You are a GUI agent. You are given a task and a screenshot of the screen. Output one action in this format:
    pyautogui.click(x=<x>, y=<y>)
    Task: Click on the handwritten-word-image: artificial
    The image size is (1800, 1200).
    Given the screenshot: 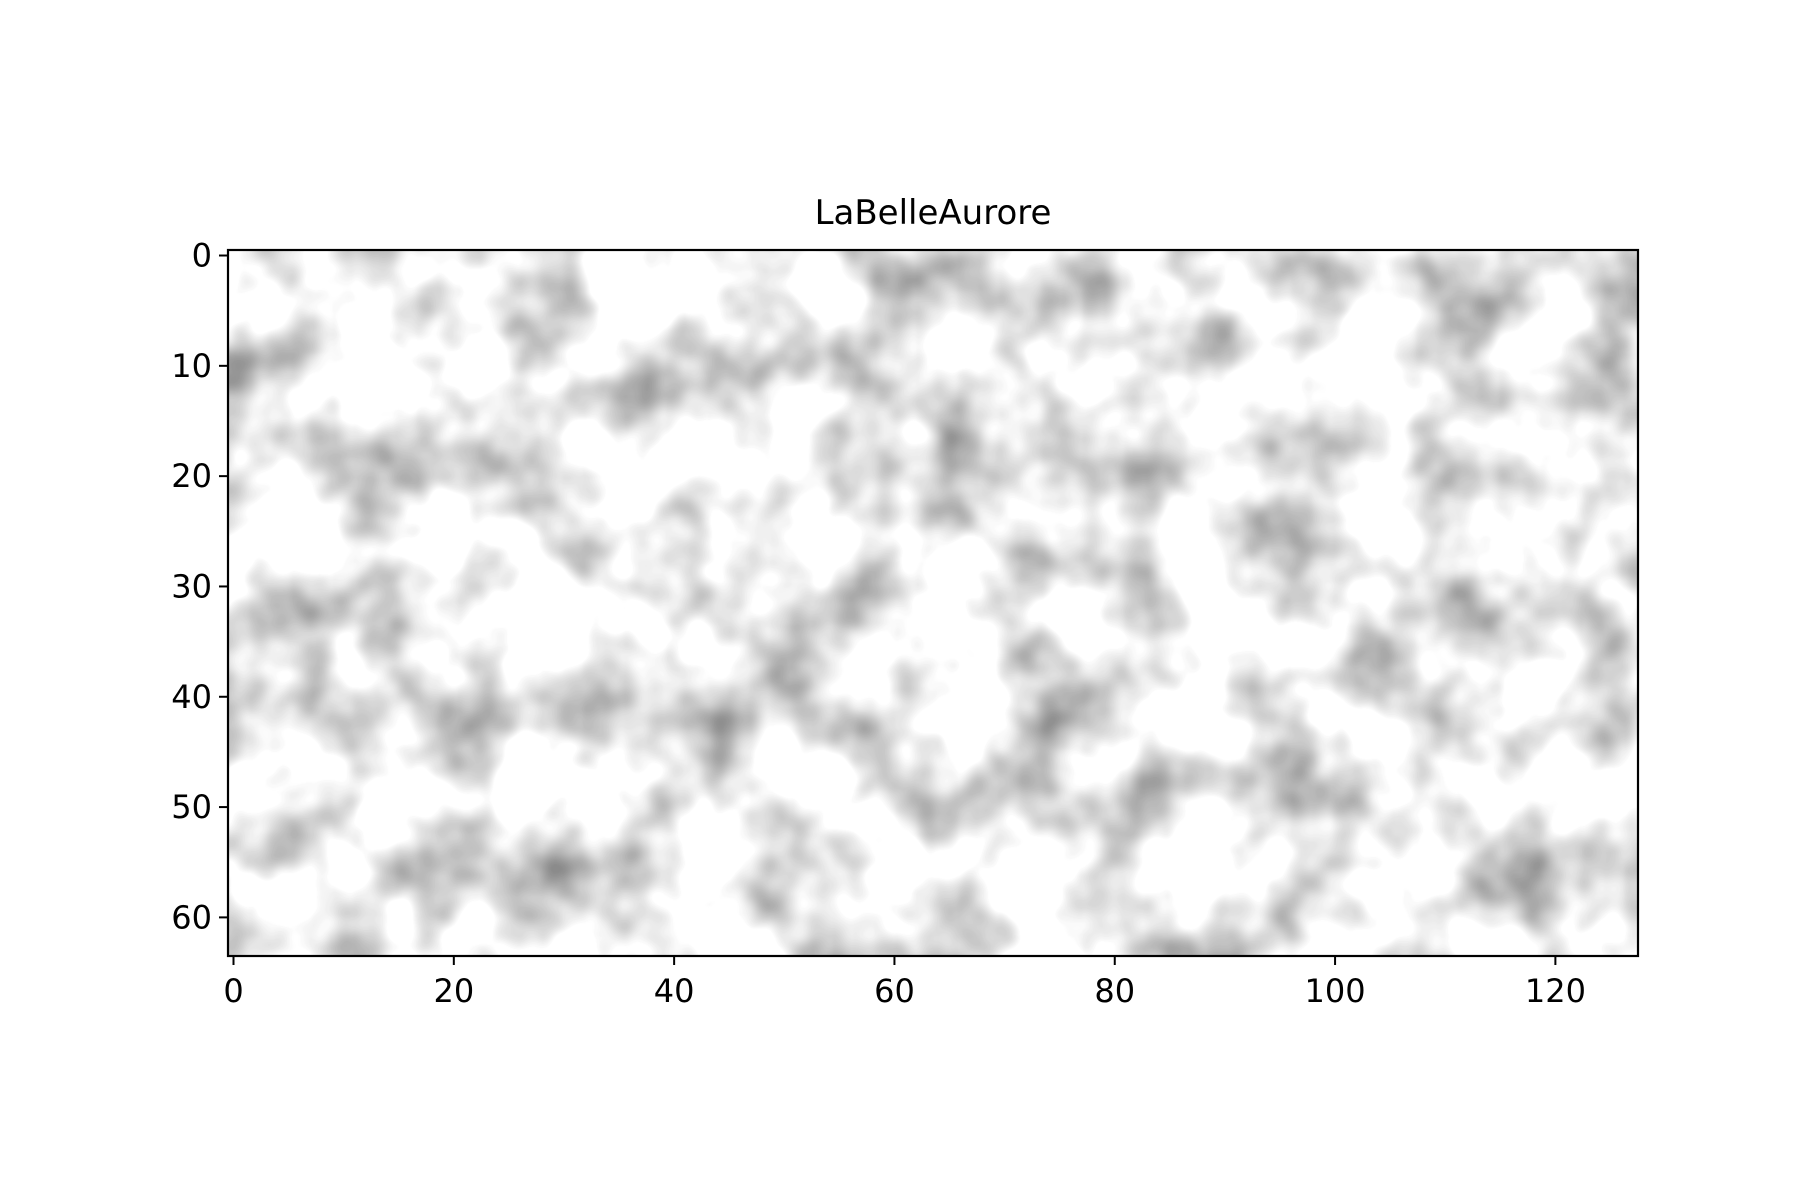 What is the action you would take?
    pyautogui.click(x=842, y=717)
    